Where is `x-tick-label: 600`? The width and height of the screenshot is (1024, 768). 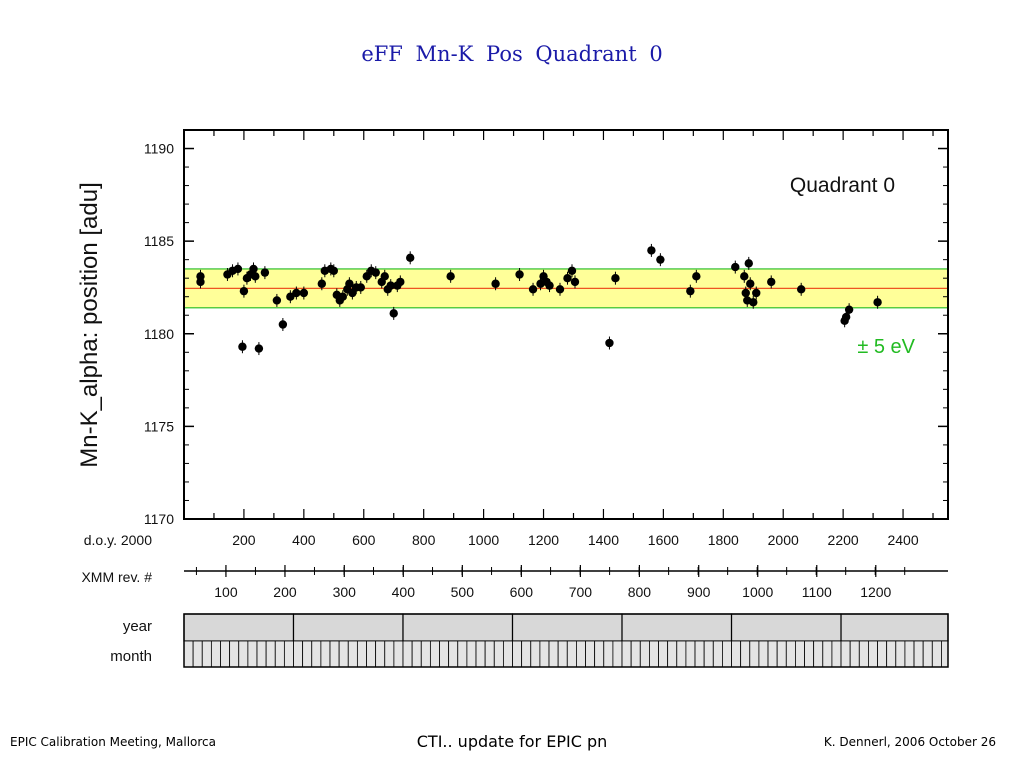 x-tick-label: 600 is located at coordinates (364, 540).